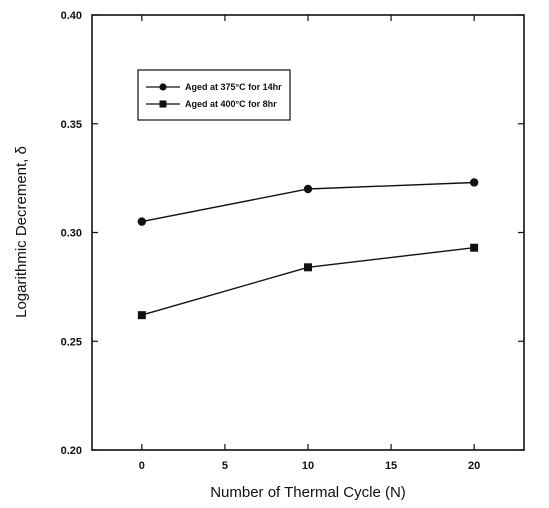 This screenshot has height=508, width=549. Describe the element at coordinates (71, 451) in the screenshot. I see `y-tick-label: 0.20` at that location.